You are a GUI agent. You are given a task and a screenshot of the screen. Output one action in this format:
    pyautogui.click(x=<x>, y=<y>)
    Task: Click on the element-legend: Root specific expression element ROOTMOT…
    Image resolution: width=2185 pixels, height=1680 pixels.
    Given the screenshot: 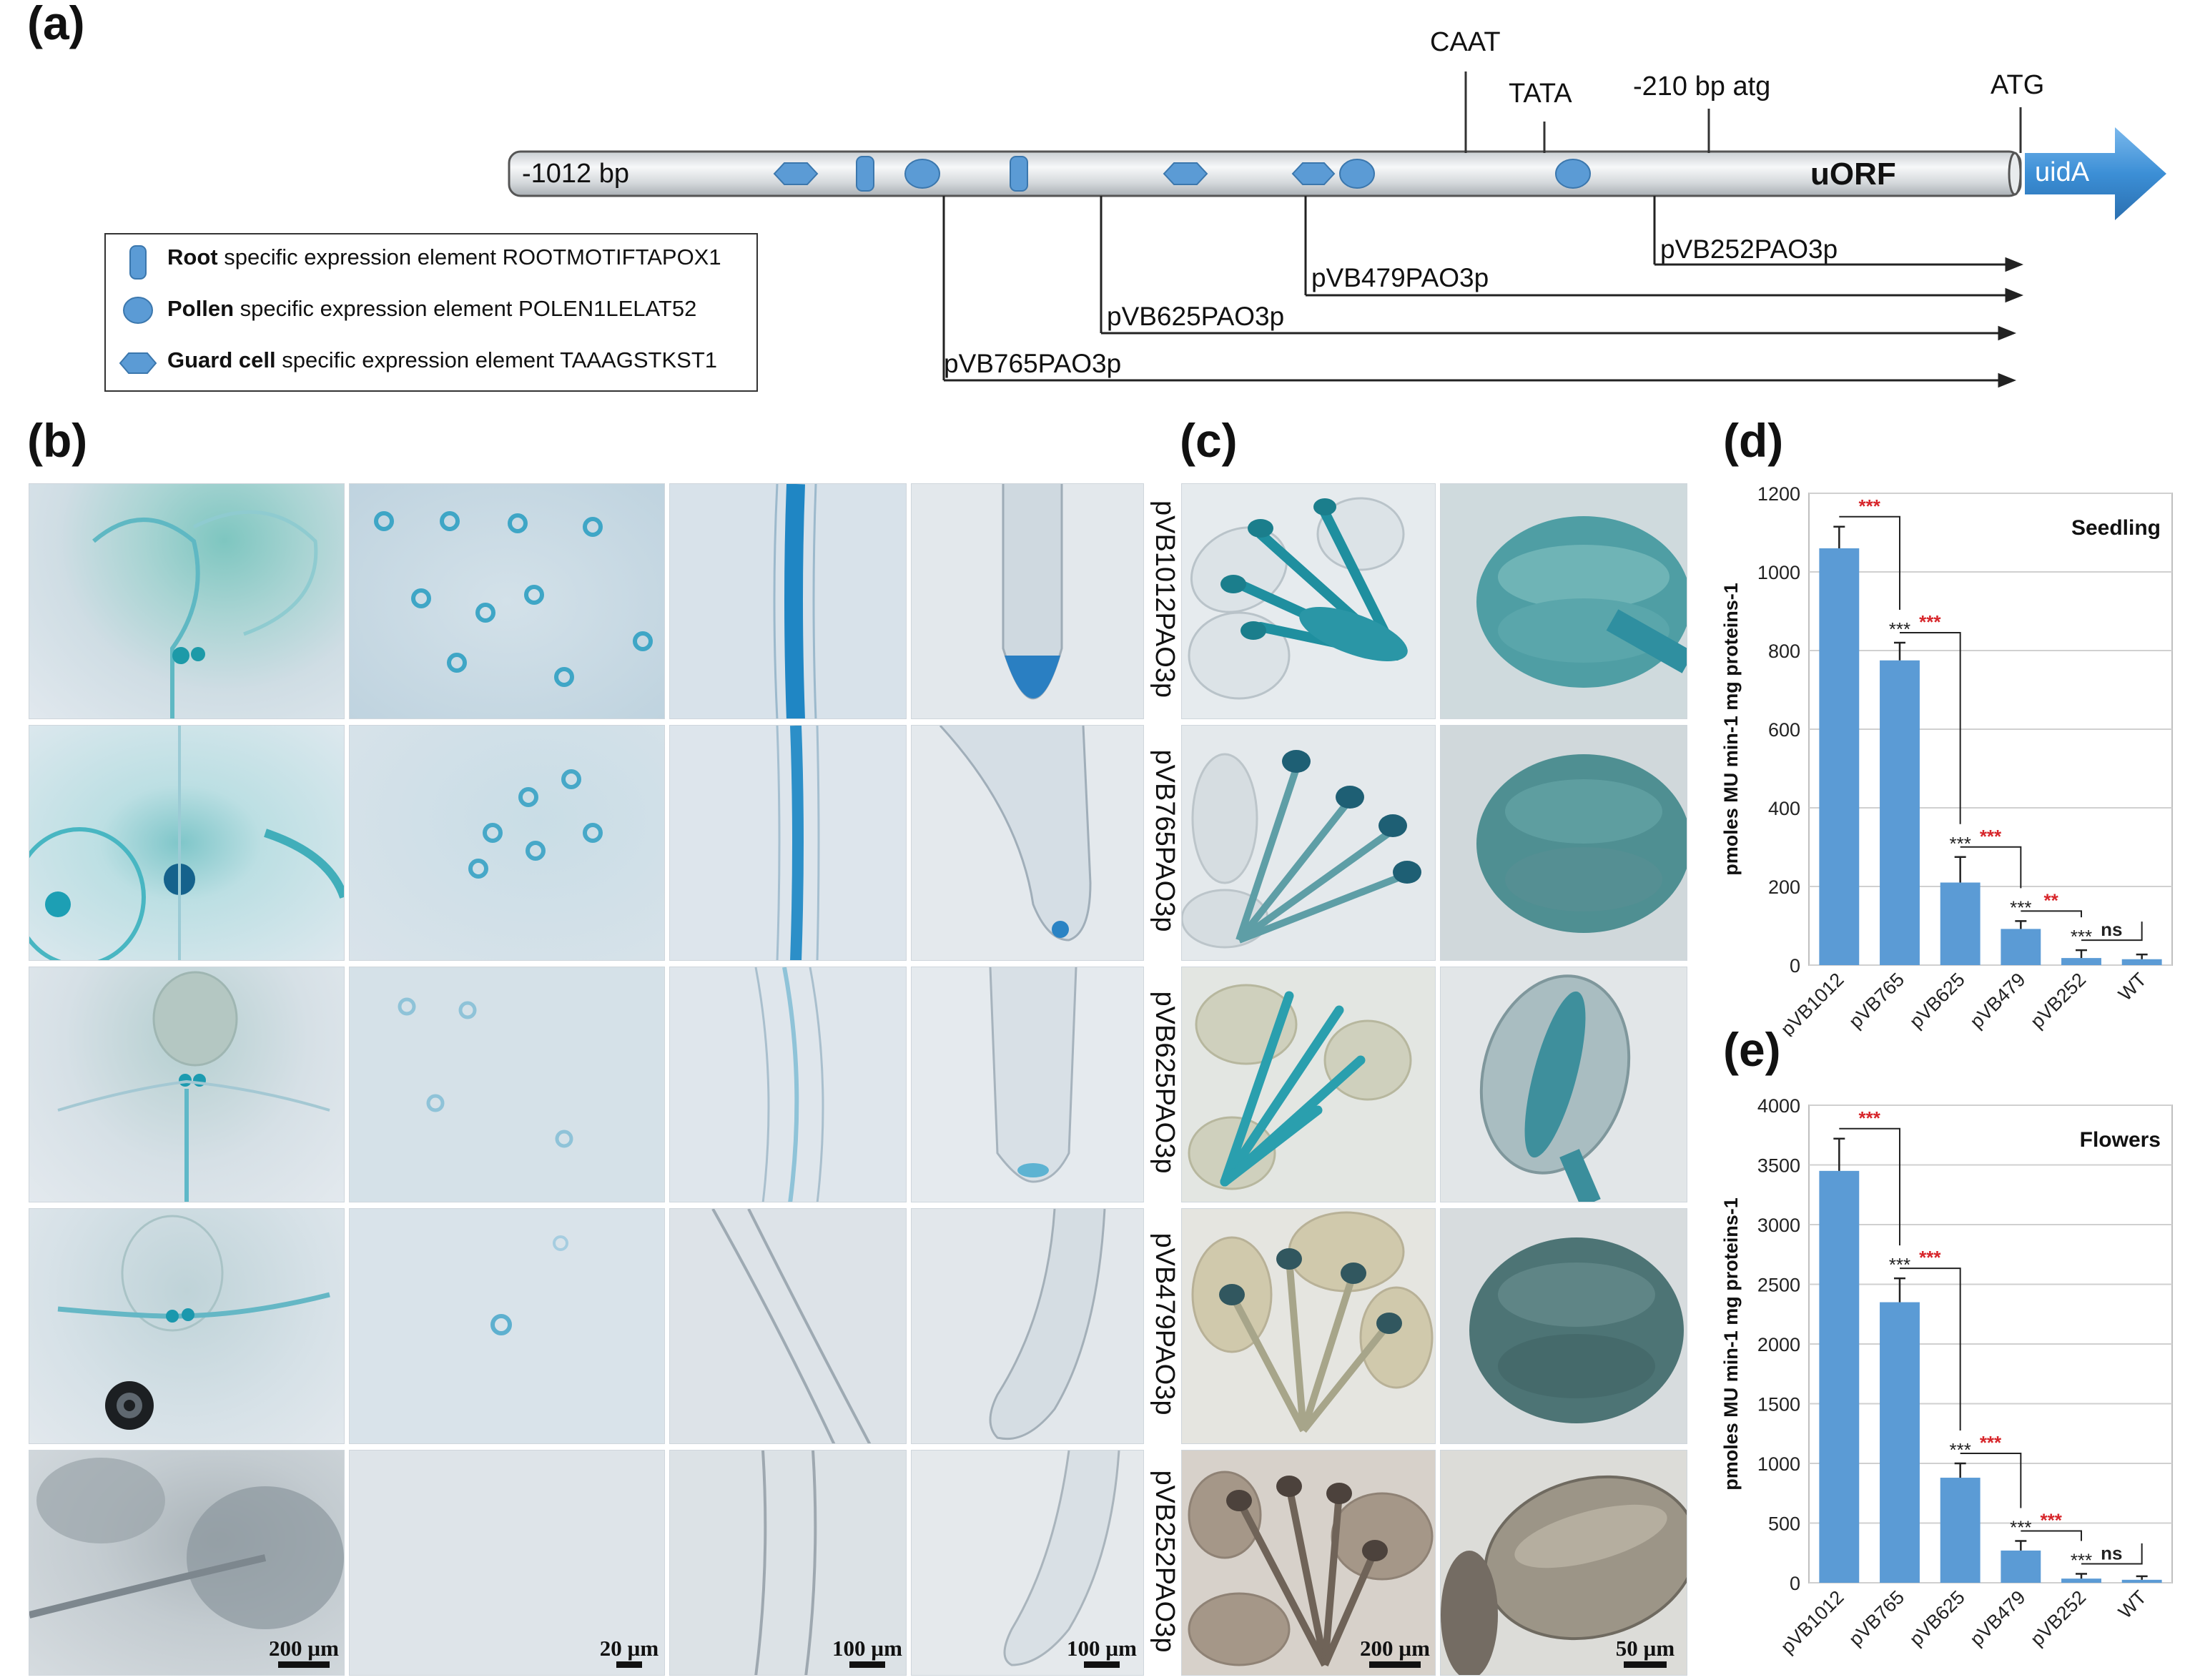 What is the action you would take?
    pyautogui.click(x=431, y=312)
    